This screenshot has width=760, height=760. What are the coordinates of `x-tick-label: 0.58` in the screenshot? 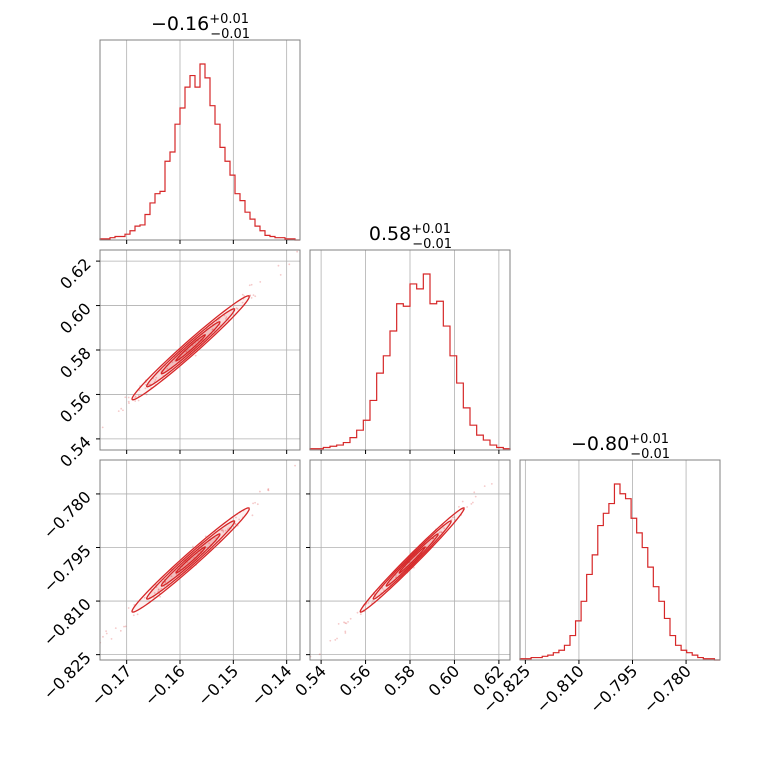 It's located at (399, 680).